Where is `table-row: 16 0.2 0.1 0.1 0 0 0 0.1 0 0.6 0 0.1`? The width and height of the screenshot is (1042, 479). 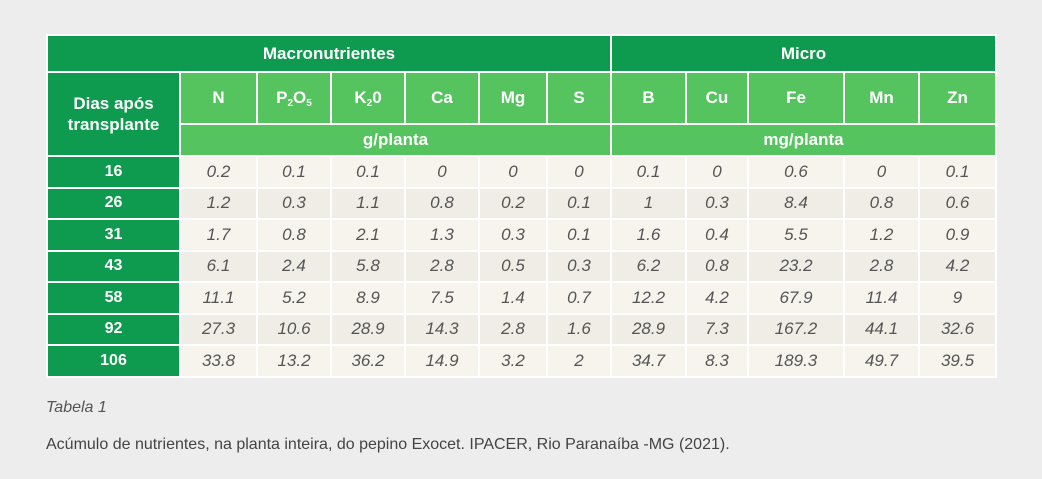
table-row: 16 0.2 0.1 0.1 0 0 0 0.1 0 0.6 0 0.1 is located at coordinates (521, 172).